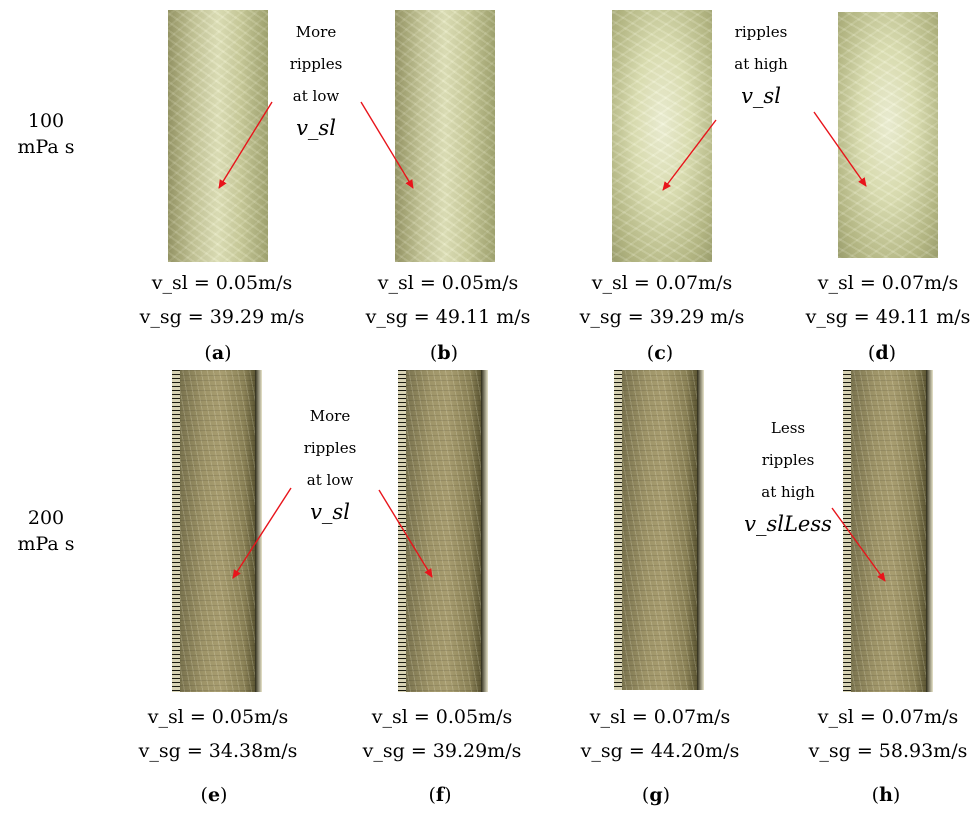 Image resolution: width=971 pixels, height=815 pixels. I want to click on caption-panel-b: v_sl = 0.05m/s v_sg = 49.11 m/s, so click(448, 300).